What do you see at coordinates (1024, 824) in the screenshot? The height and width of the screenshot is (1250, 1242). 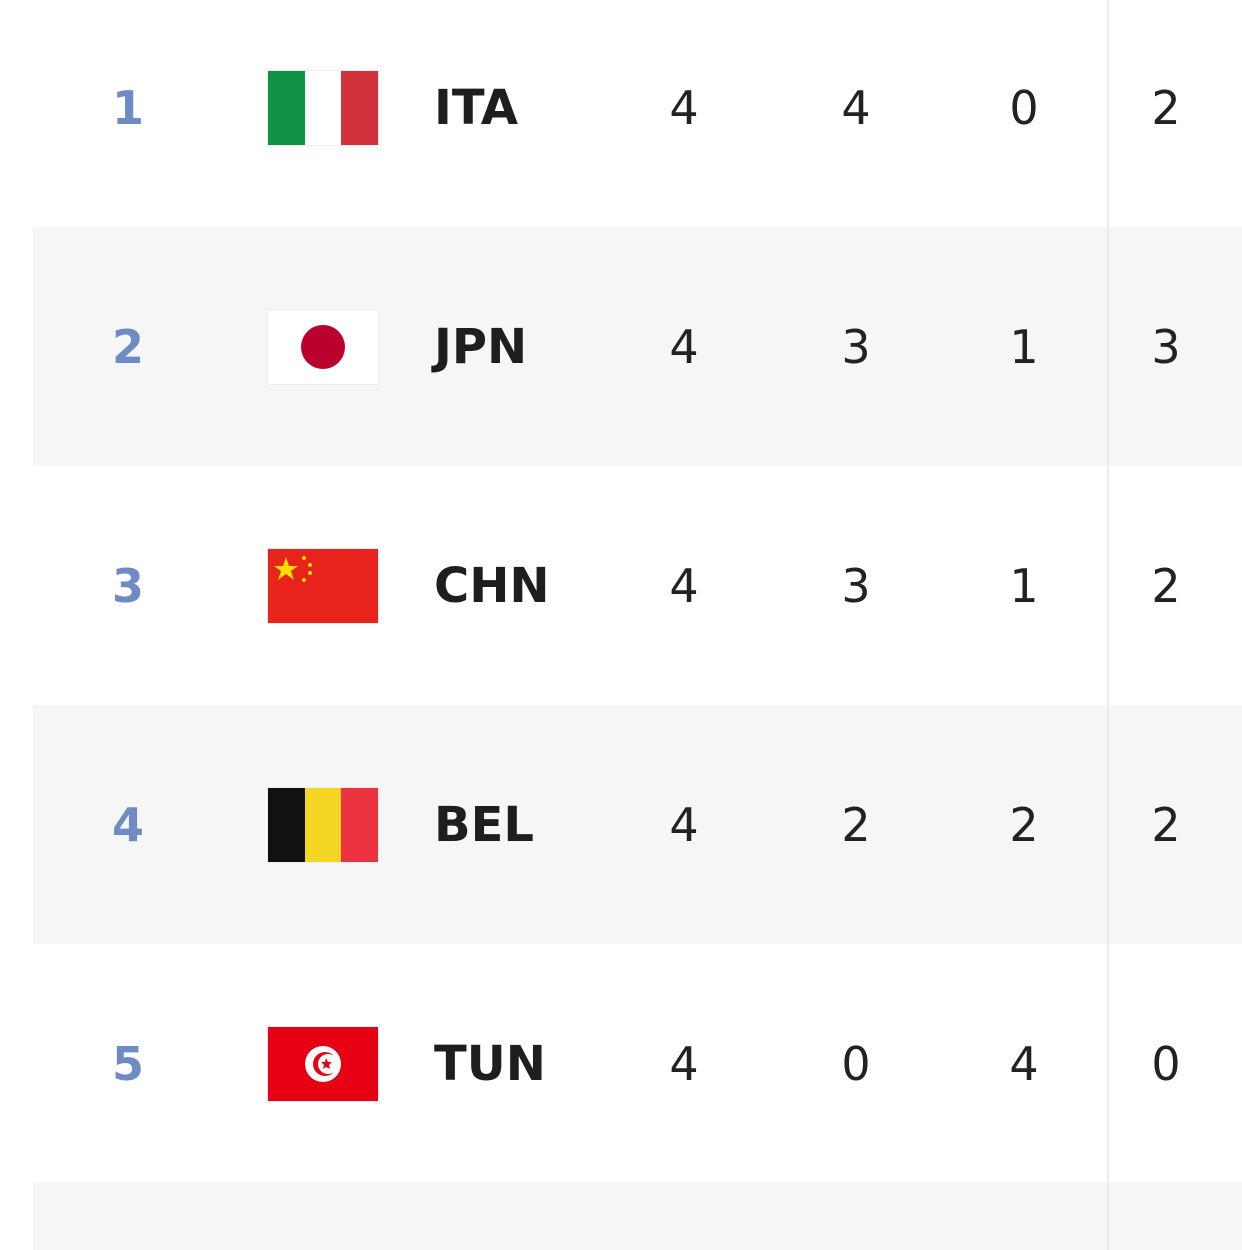 I see `lost: 2` at bounding box center [1024, 824].